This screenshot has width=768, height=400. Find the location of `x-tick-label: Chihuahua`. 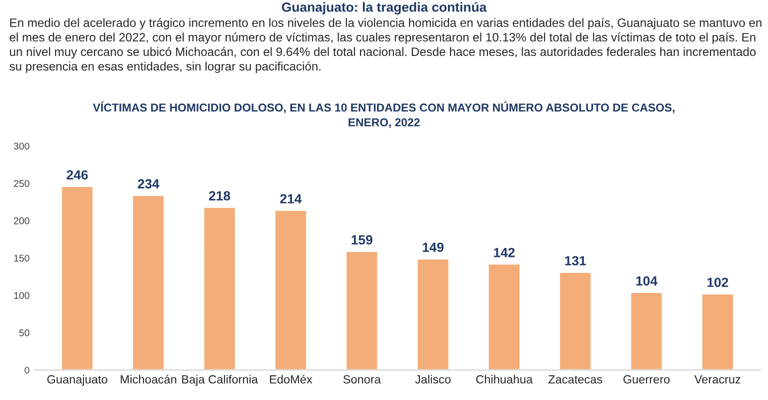

x-tick-label: Chihuahua is located at coordinates (504, 379).